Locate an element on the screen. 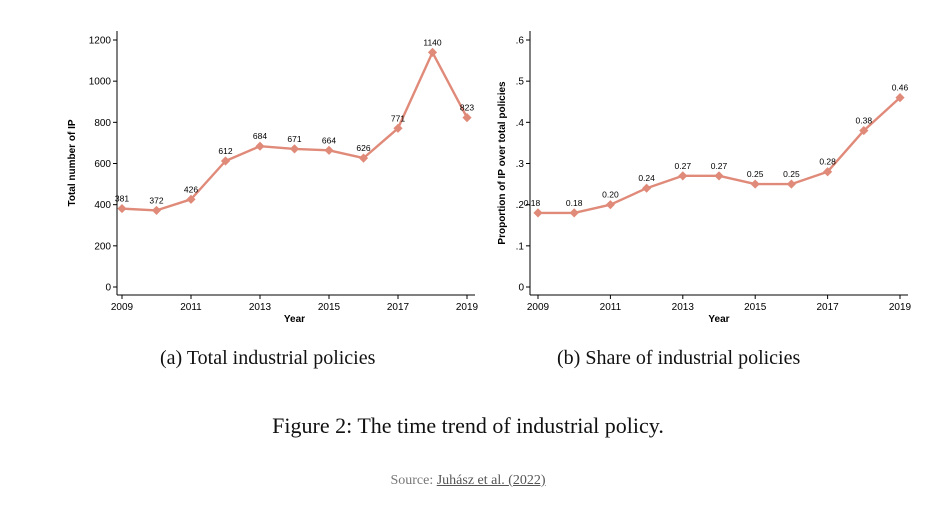  data-label-2016: 626 is located at coordinates (363, 148).